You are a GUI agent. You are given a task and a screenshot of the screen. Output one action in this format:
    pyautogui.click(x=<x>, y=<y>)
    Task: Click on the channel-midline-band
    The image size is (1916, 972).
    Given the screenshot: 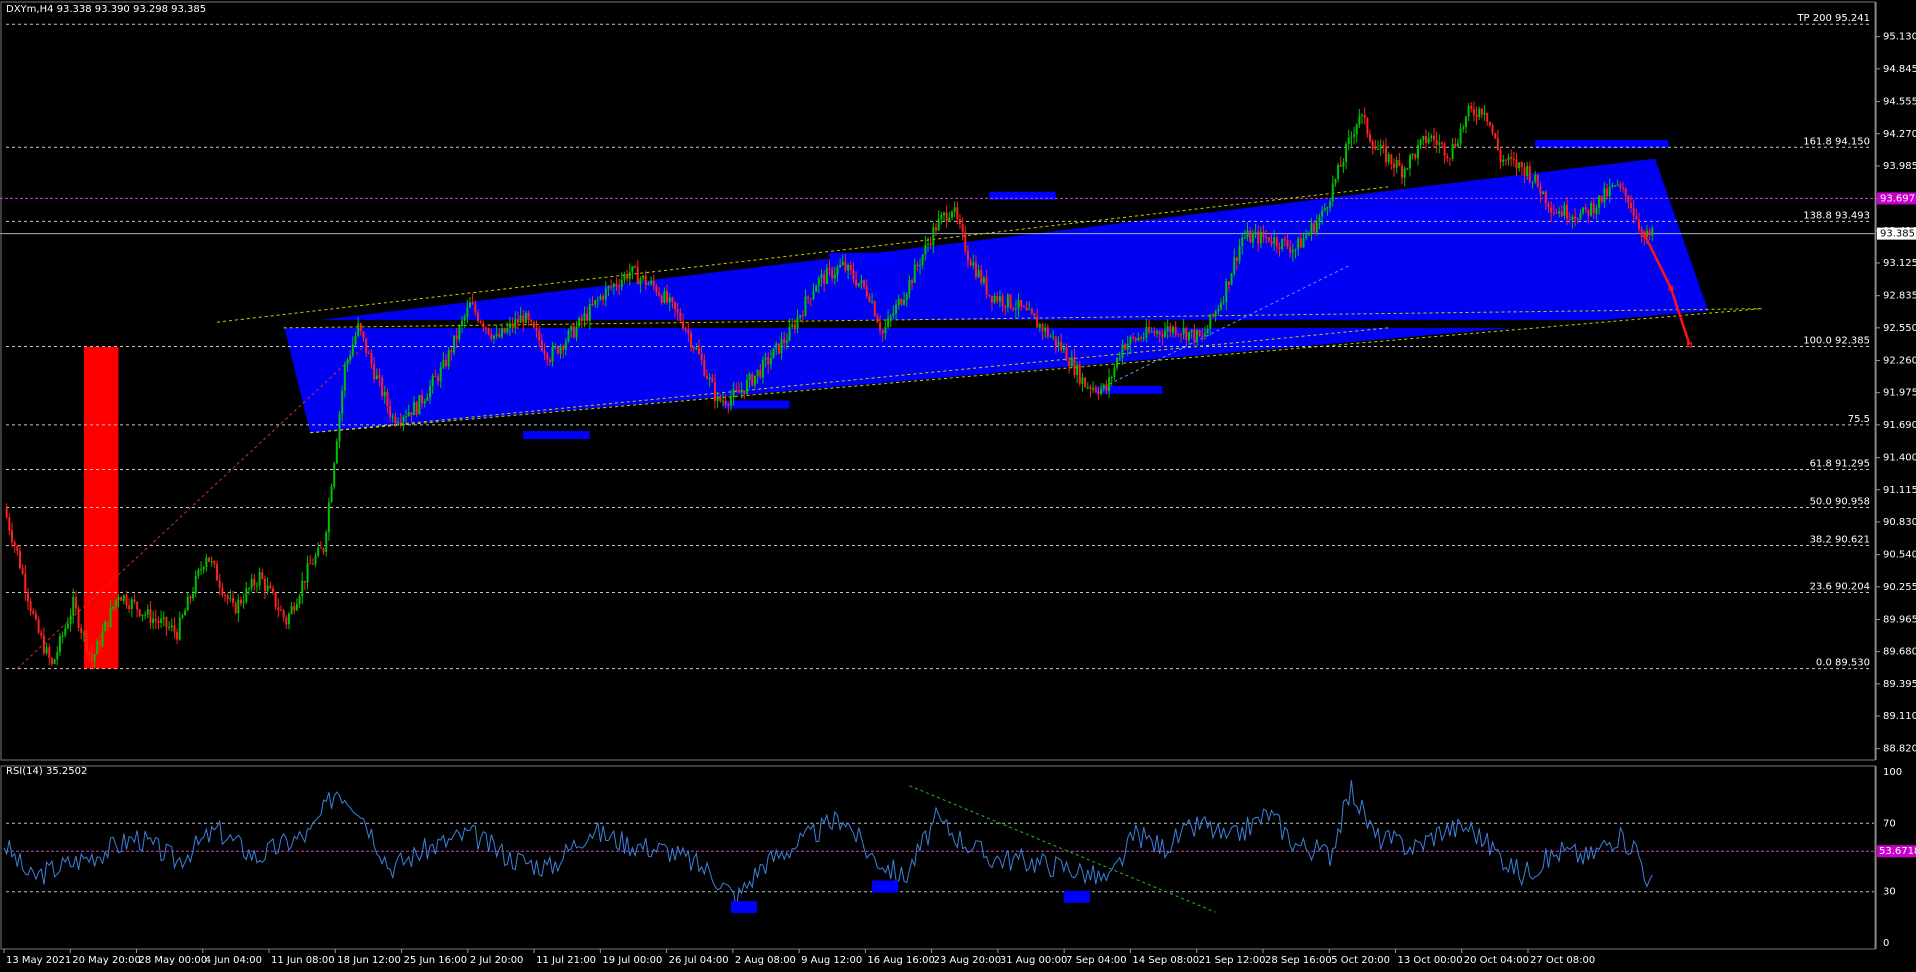 What is the action you would take?
    pyautogui.click(x=989, y=323)
    